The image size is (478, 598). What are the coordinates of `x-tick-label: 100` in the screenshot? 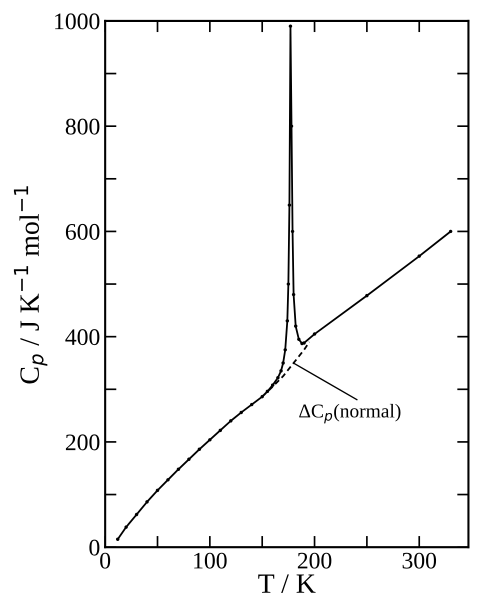 It's located at (210, 560).